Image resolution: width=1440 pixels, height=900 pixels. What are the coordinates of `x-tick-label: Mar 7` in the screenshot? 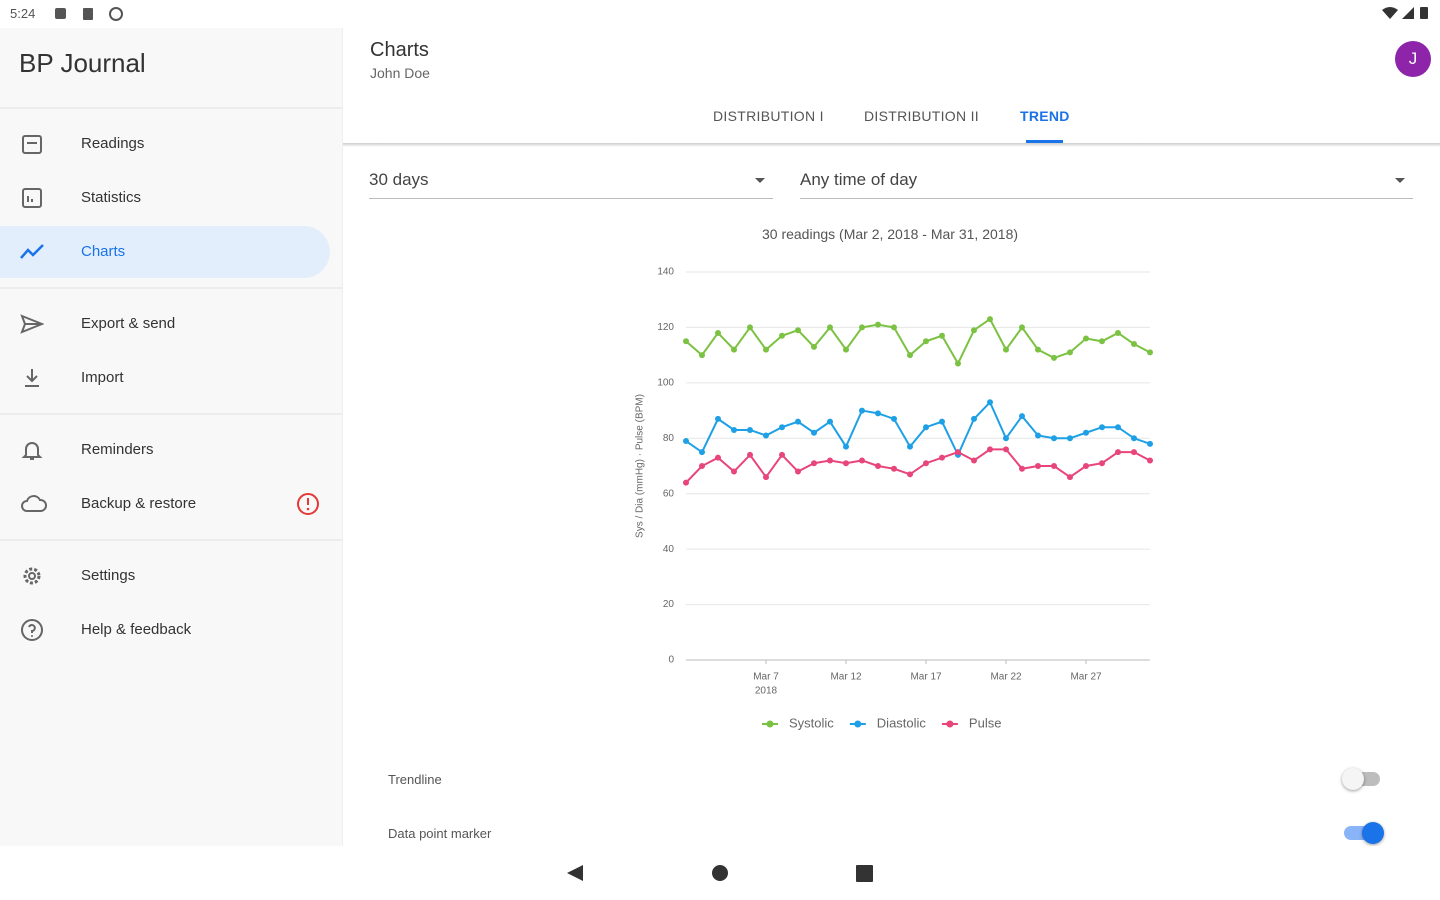 It's located at (766, 677).